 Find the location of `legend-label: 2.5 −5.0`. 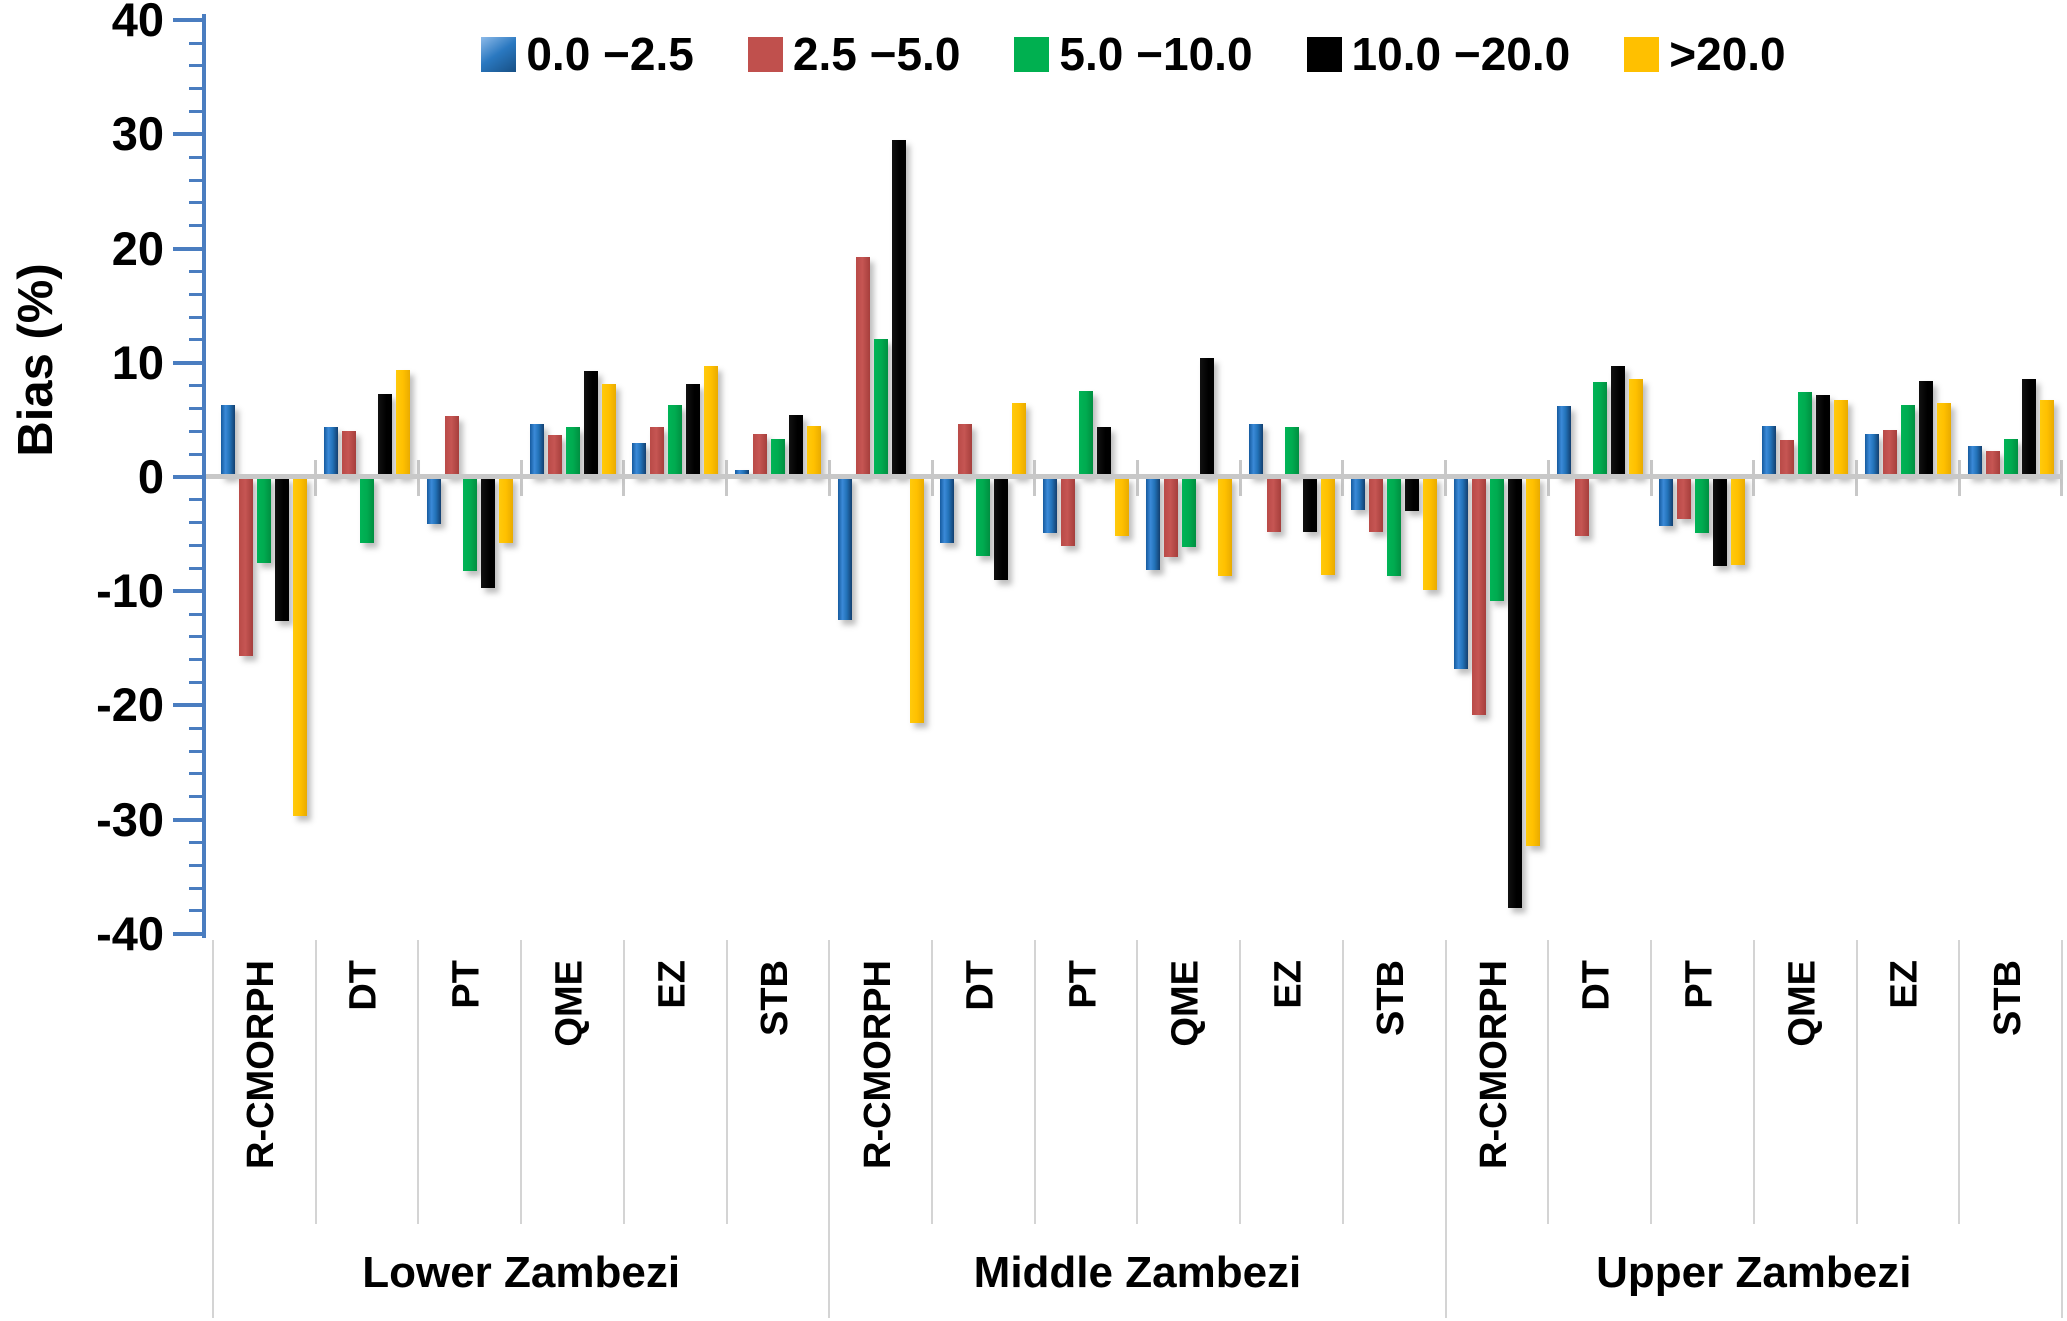

legend-label: 2.5 −5.0 is located at coordinates (876, 54).